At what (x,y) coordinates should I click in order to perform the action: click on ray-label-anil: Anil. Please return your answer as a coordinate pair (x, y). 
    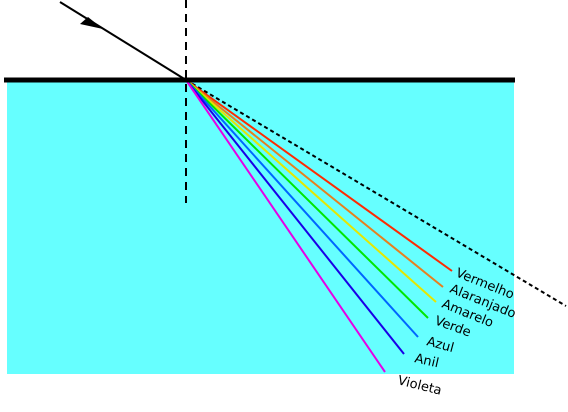
    Looking at the image, I should click on (426, 361).